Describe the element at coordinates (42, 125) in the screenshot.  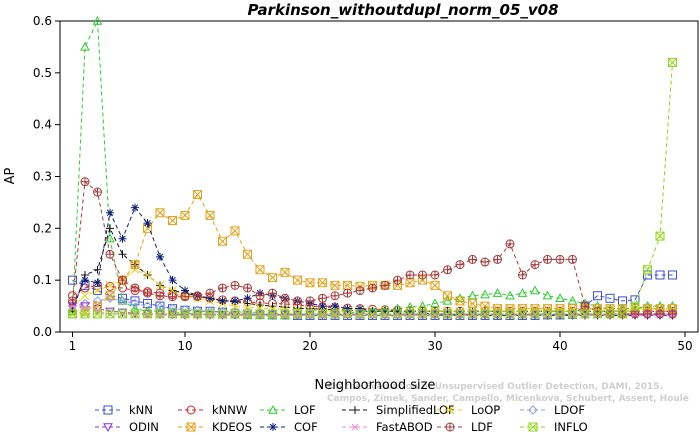
I see `y-tick-label: 0.4` at that location.